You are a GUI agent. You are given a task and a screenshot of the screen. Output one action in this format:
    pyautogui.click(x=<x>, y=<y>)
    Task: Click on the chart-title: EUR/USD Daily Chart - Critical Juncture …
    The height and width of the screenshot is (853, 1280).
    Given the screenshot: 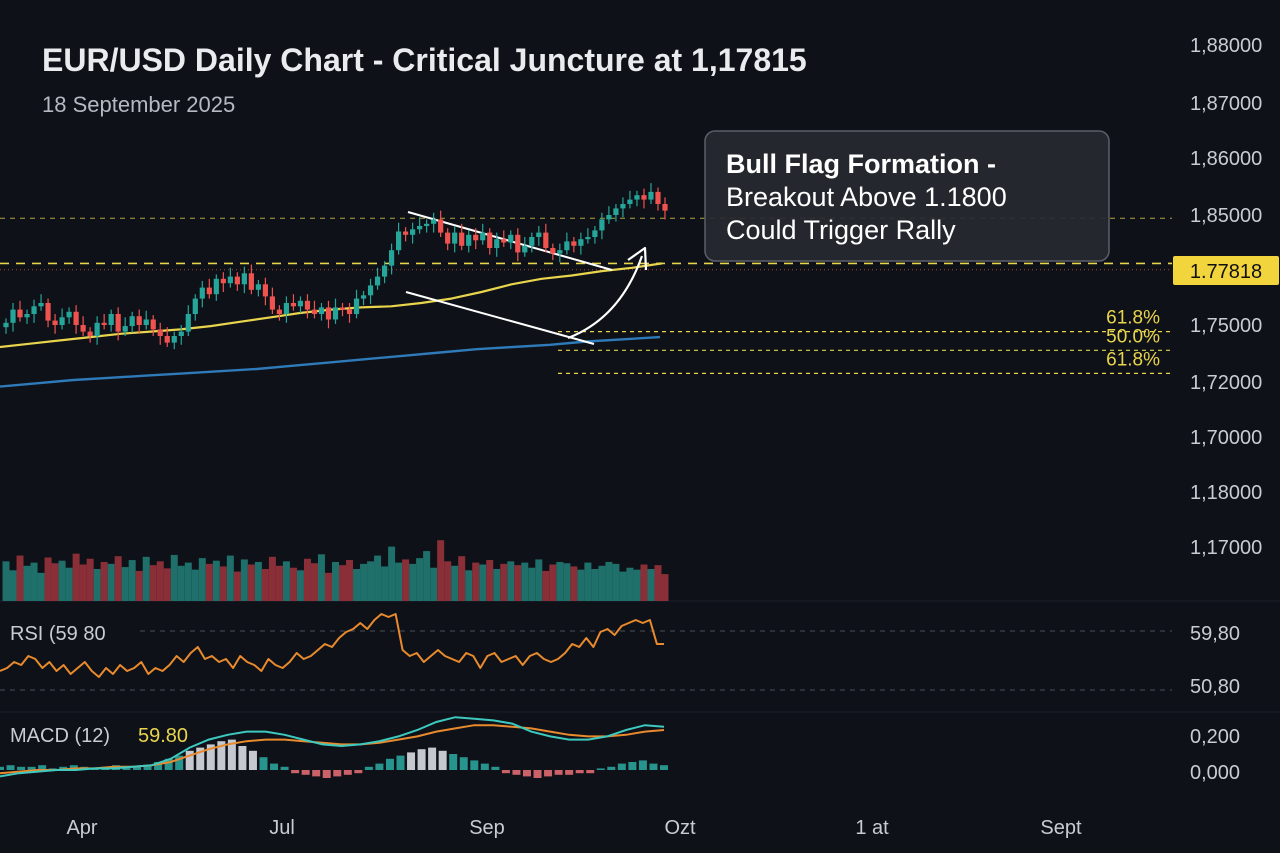 What is the action you would take?
    pyautogui.click(x=424, y=60)
    